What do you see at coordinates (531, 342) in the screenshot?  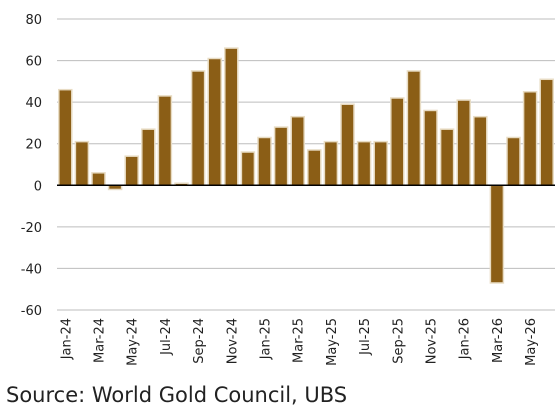 I see `x-tick-label: May-26` at bounding box center [531, 342].